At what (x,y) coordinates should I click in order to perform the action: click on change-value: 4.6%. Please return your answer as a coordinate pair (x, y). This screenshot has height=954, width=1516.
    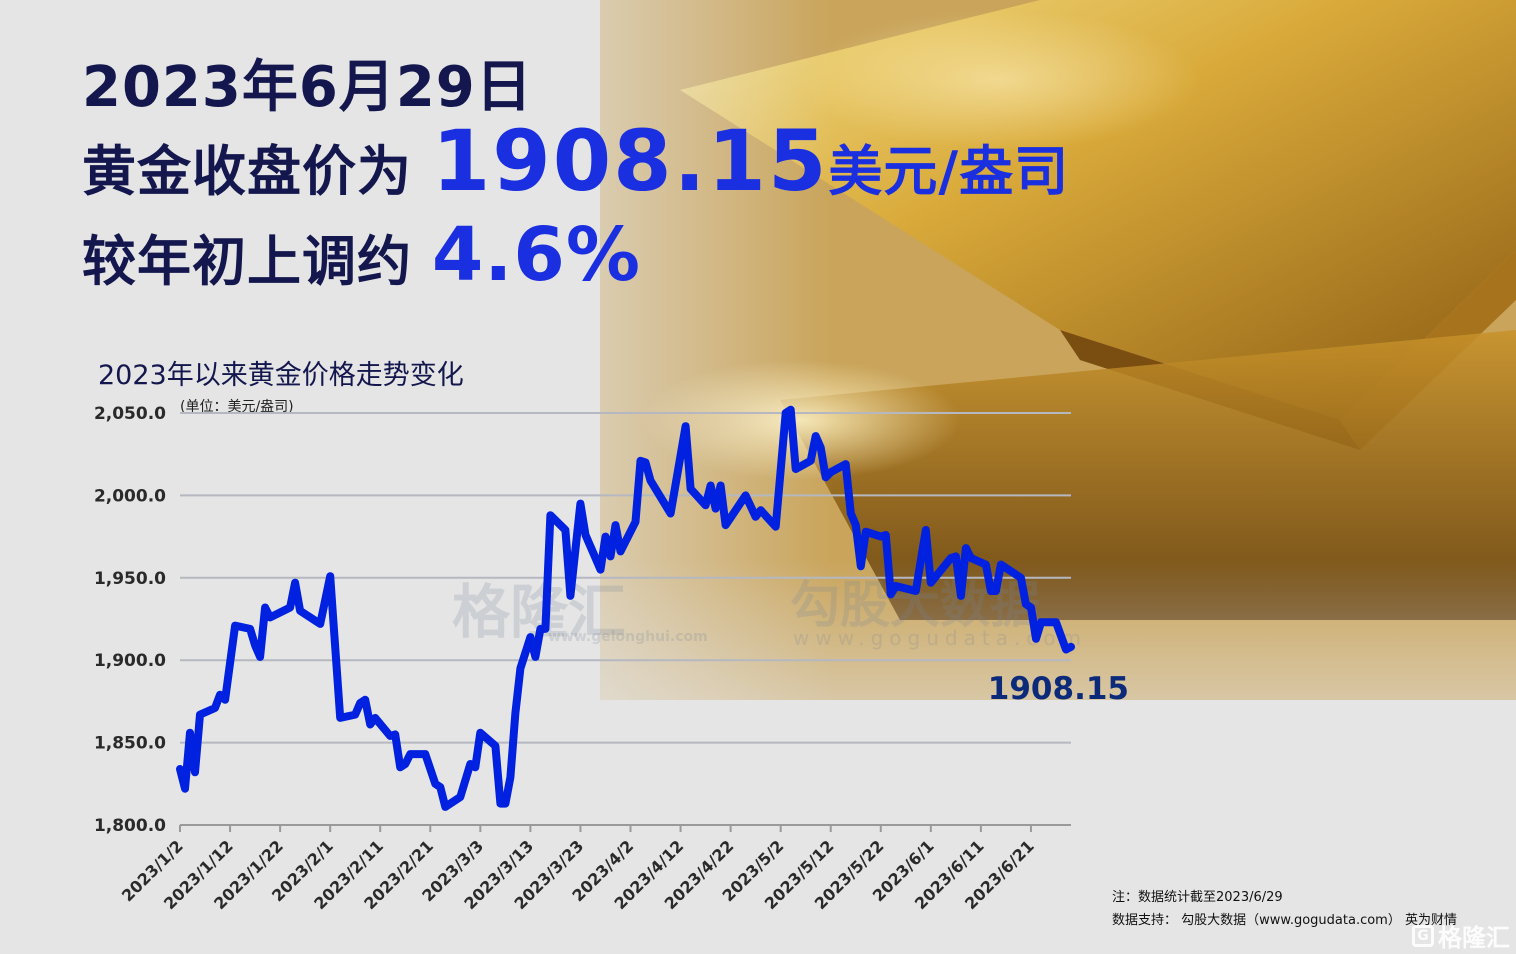
    Looking at the image, I should click on (536, 255).